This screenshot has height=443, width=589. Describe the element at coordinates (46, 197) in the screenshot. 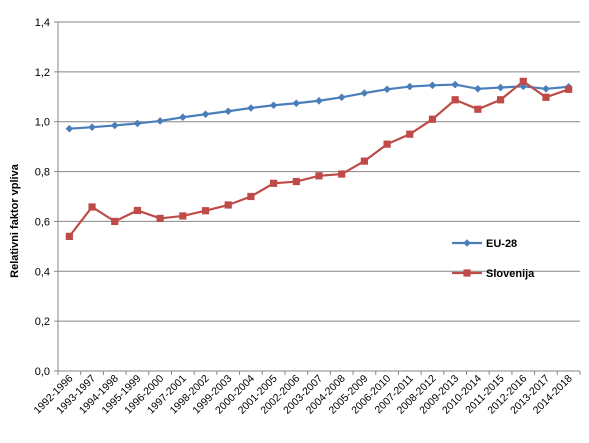

I see `y-axis-ticks: 0,0 0,2 0,4 0,6 0,8 1,0 1,2 1,4` at that location.